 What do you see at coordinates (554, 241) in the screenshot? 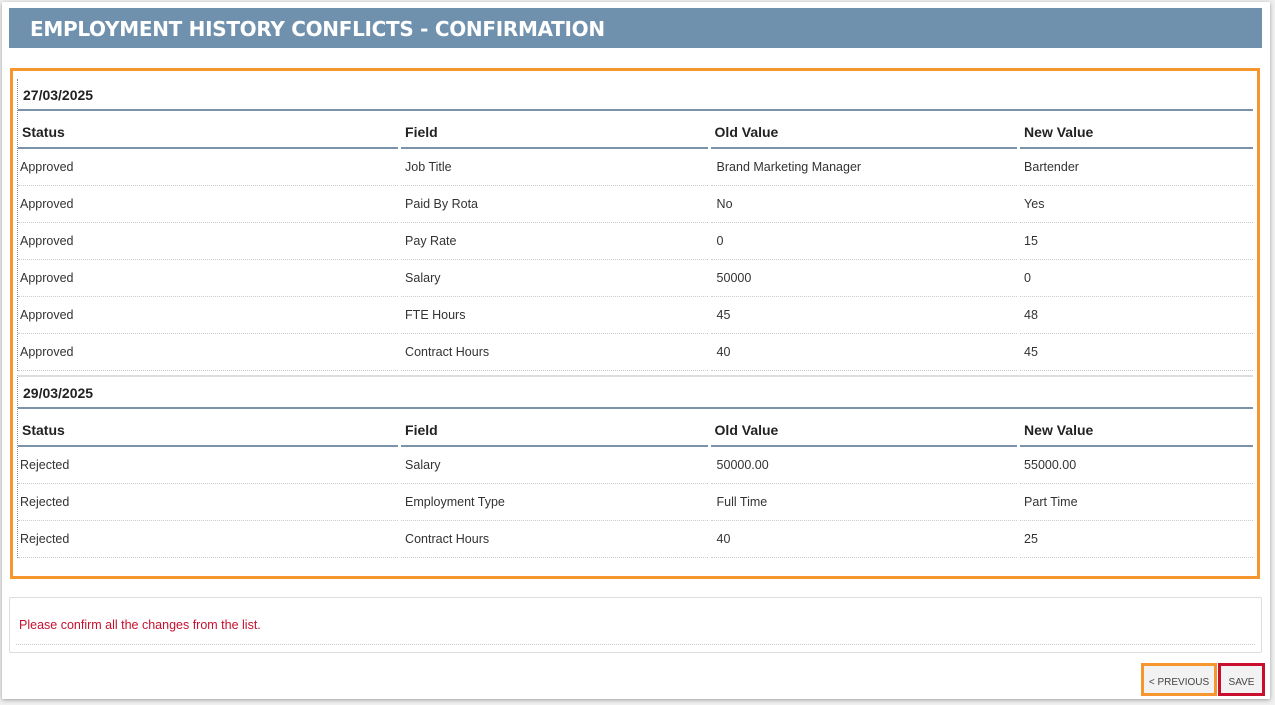
I see `table-cell: Pay Rate` at bounding box center [554, 241].